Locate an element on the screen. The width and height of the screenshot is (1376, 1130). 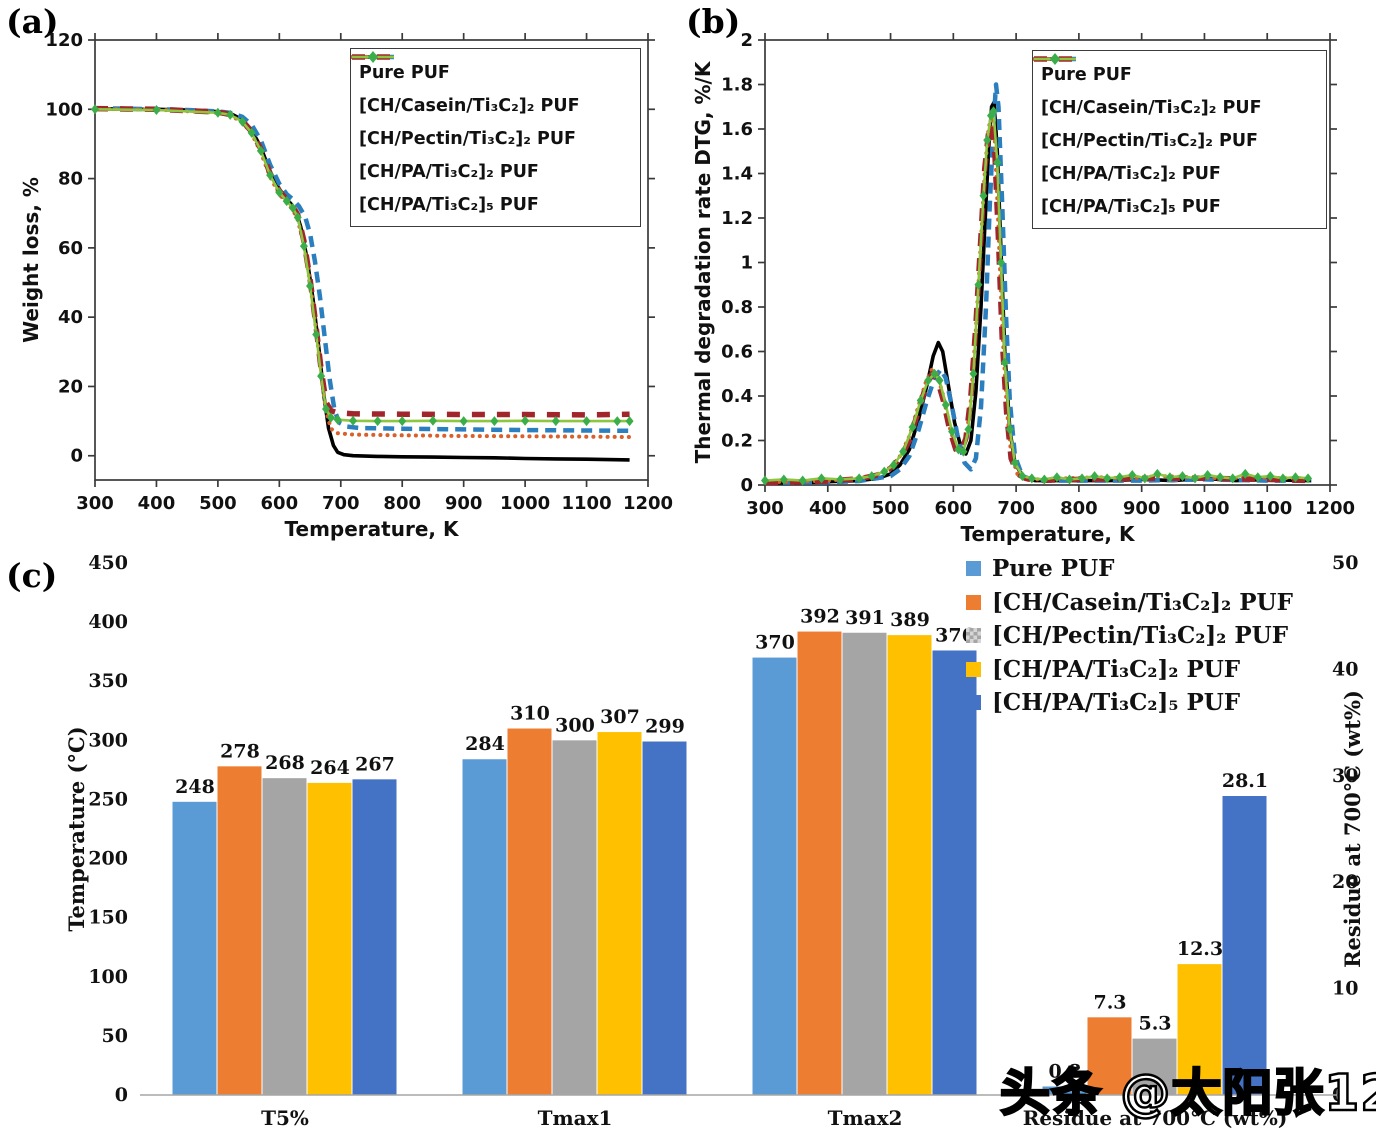
svg-text: 28.1 is located at coordinates (1245, 781).